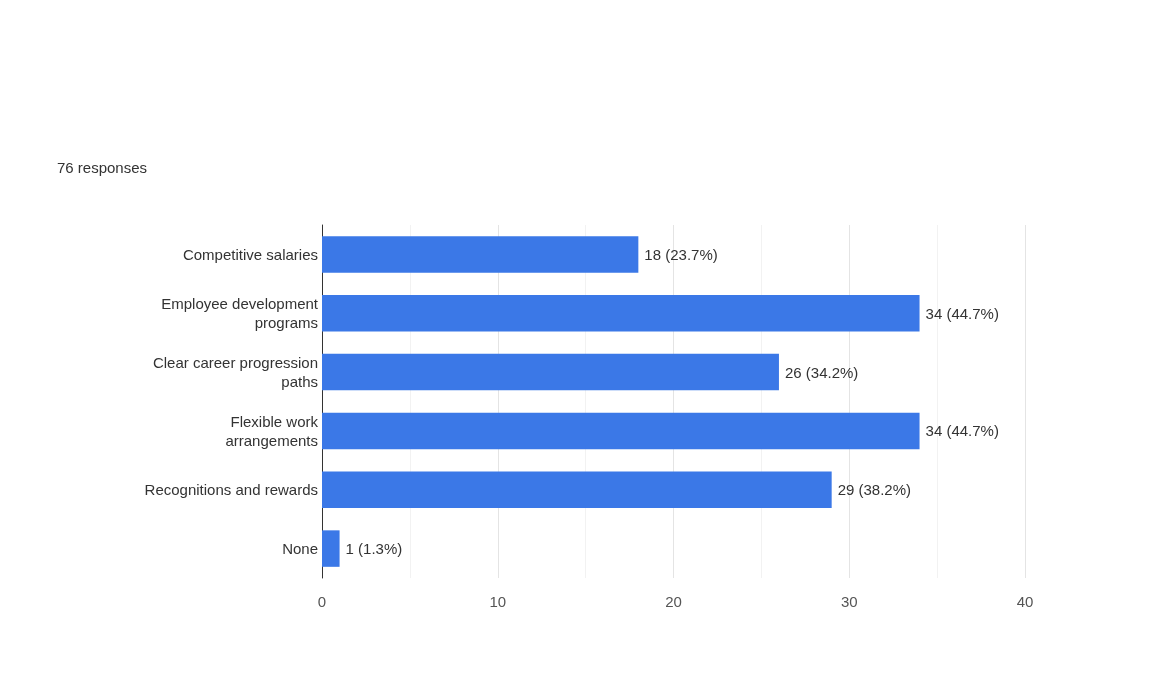 This screenshot has height=684, width=1157. What do you see at coordinates (849, 601) in the screenshot?
I see `x-tick-label: 30` at bounding box center [849, 601].